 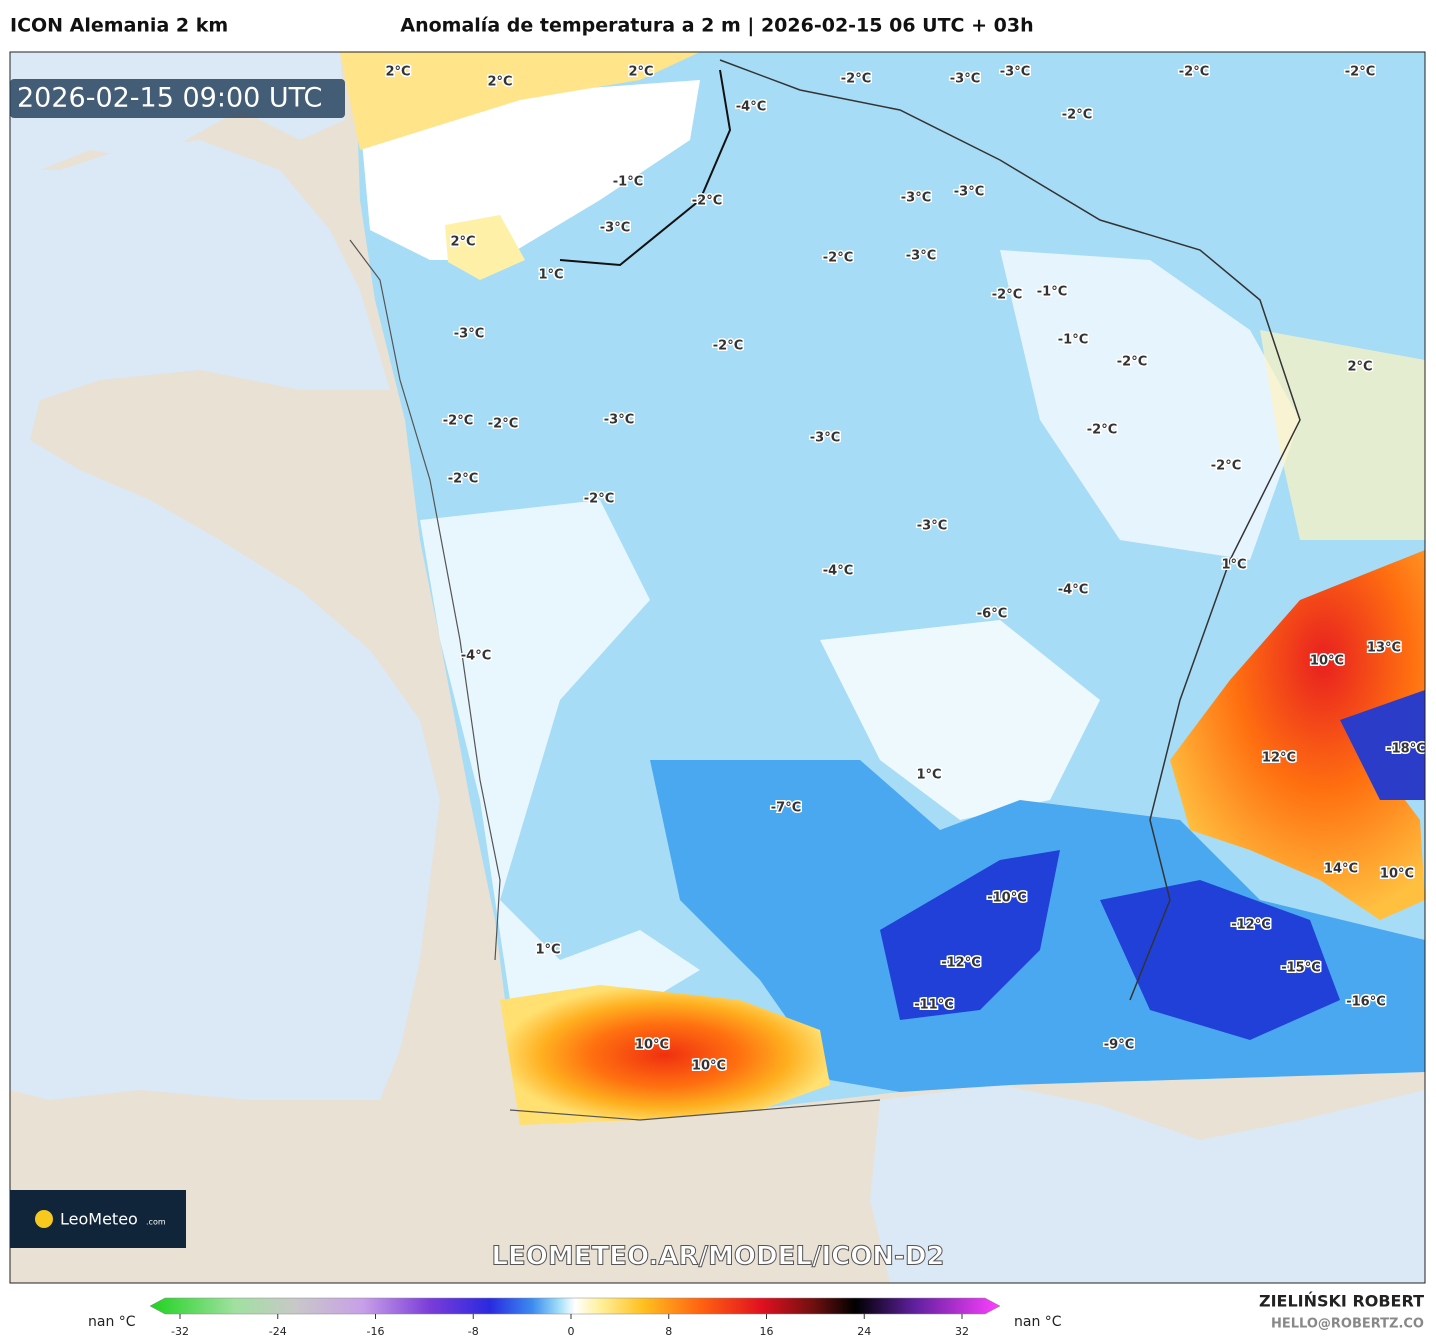 I want to click on colorbar-tick-label: 32, so click(x=962, y=1331).